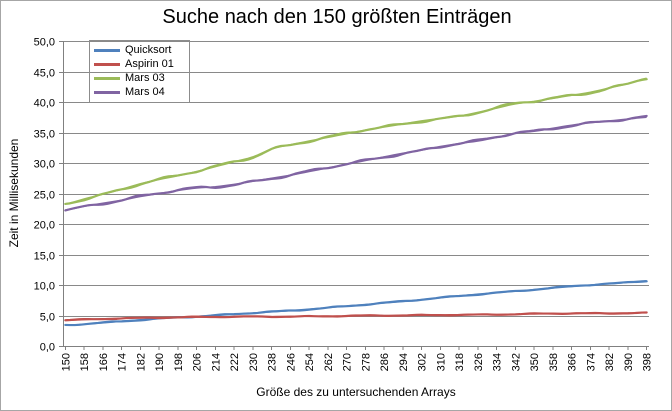 This screenshot has height=411, width=672. What do you see at coordinates (404, 362) in the screenshot?
I see `x-tick-label: 294` at bounding box center [404, 362].